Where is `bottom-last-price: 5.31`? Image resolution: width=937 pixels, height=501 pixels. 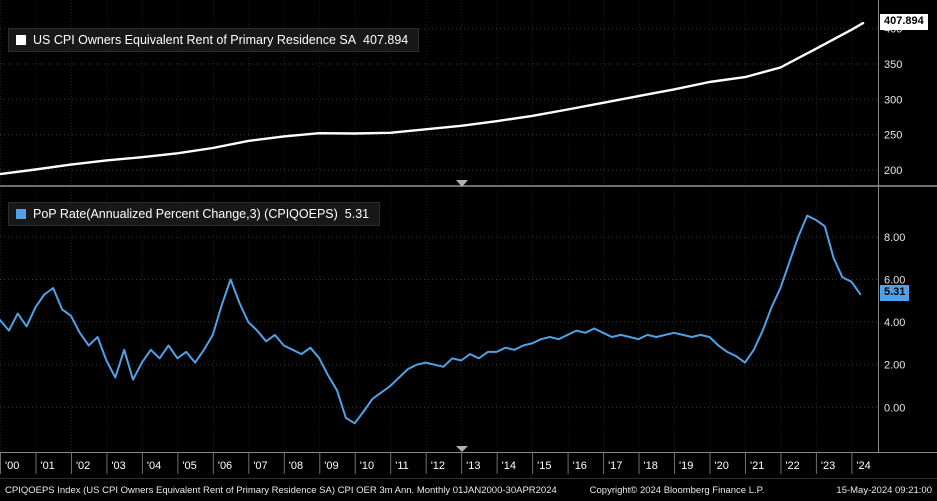 bottom-last-price: 5.31 is located at coordinates (895, 293).